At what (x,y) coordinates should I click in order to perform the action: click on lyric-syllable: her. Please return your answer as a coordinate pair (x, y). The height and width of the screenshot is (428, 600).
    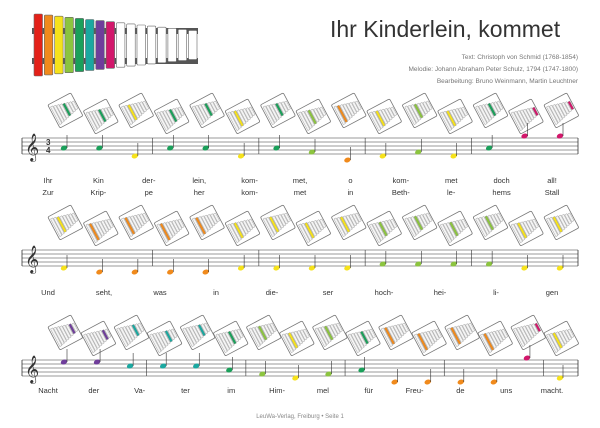
    Looking at the image, I should click on (199, 192).